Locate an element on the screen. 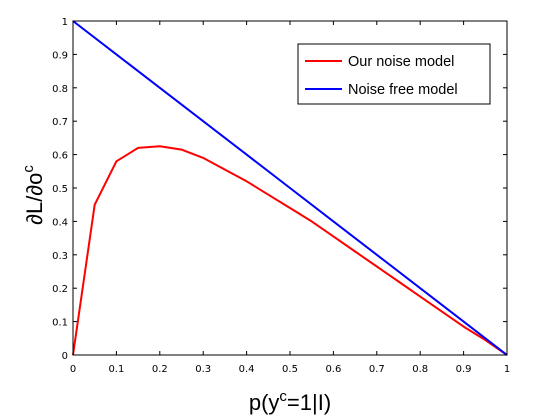 This screenshot has height=420, width=560. x-tick-label: 0.3 is located at coordinates (203, 369).